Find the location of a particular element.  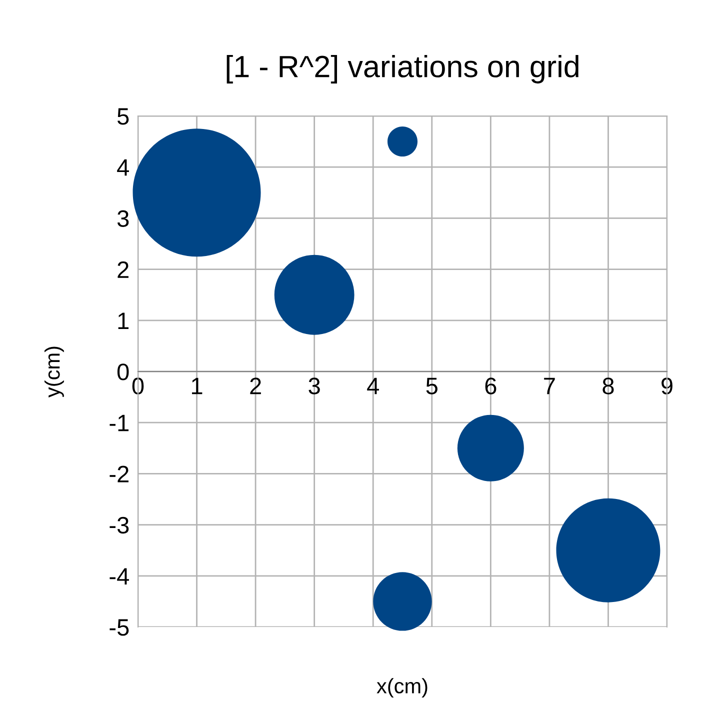

x-tick-label: 5 is located at coordinates (432, 386).